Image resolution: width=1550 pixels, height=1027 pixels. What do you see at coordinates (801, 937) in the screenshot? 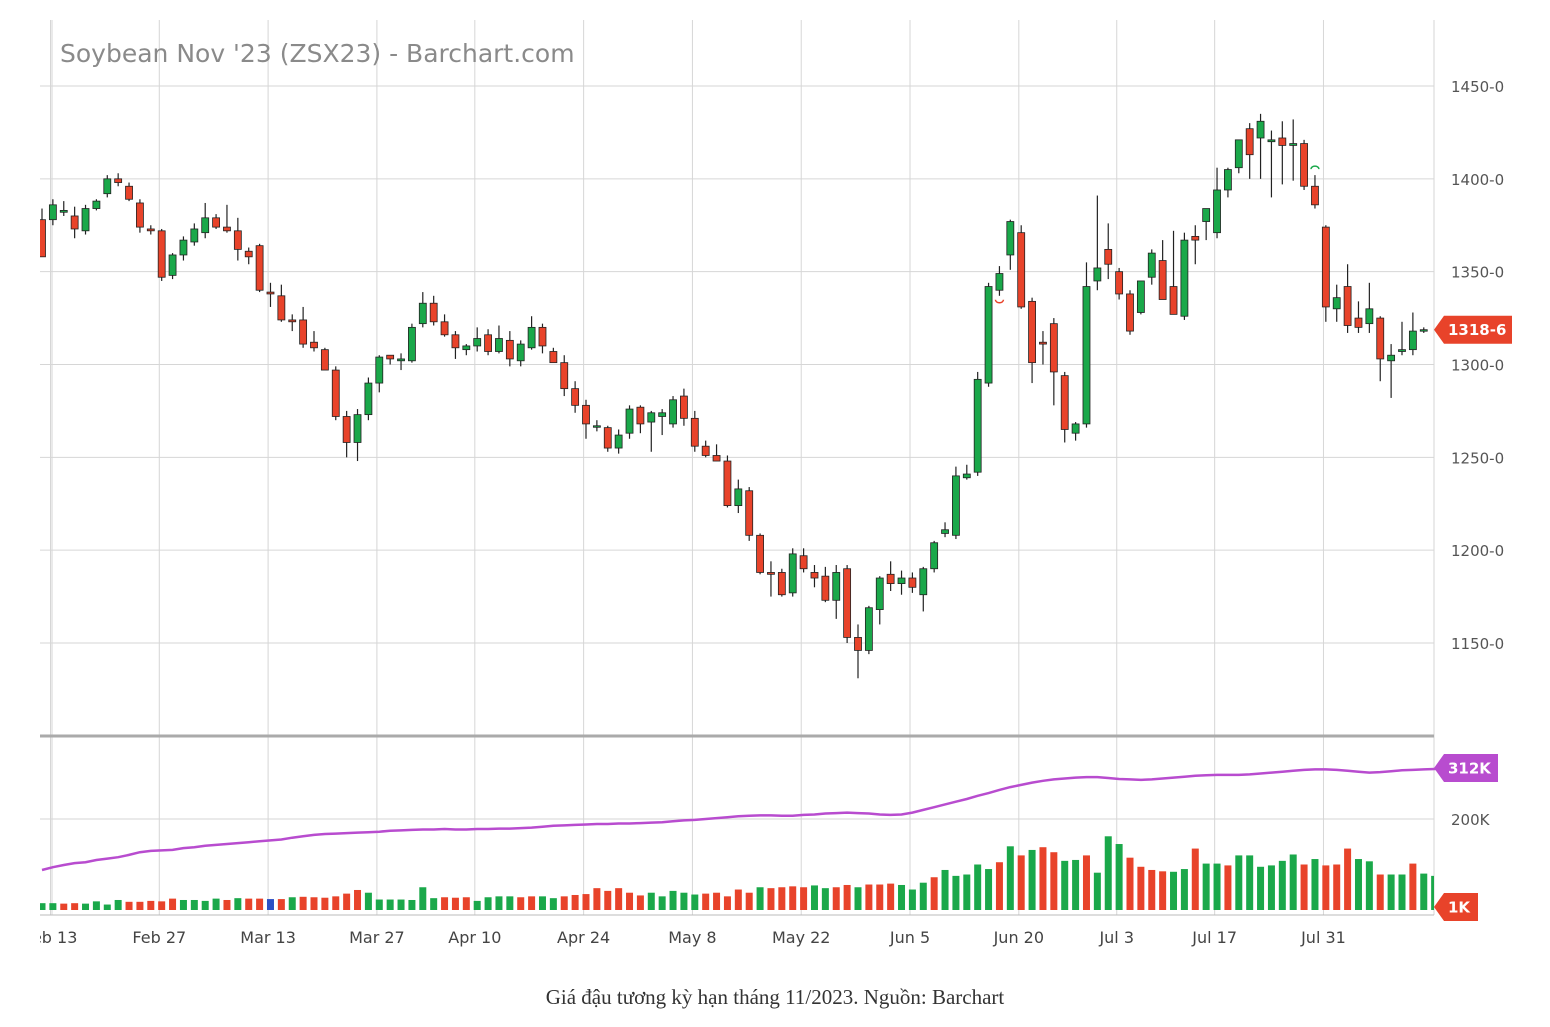
I see `date-tick-label: May 22` at bounding box center [801, 937].